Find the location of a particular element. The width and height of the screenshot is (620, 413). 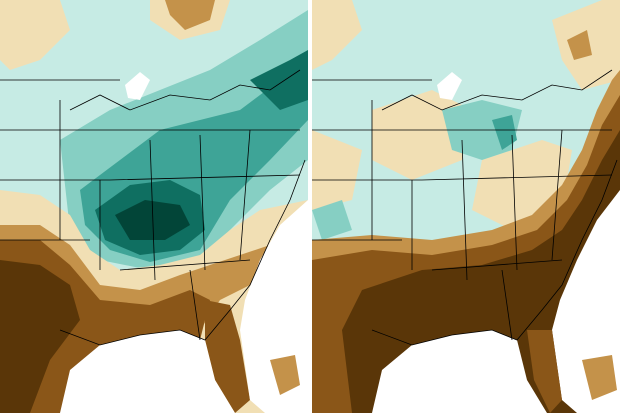

very-dry-south is located at coordinates (40, 336).